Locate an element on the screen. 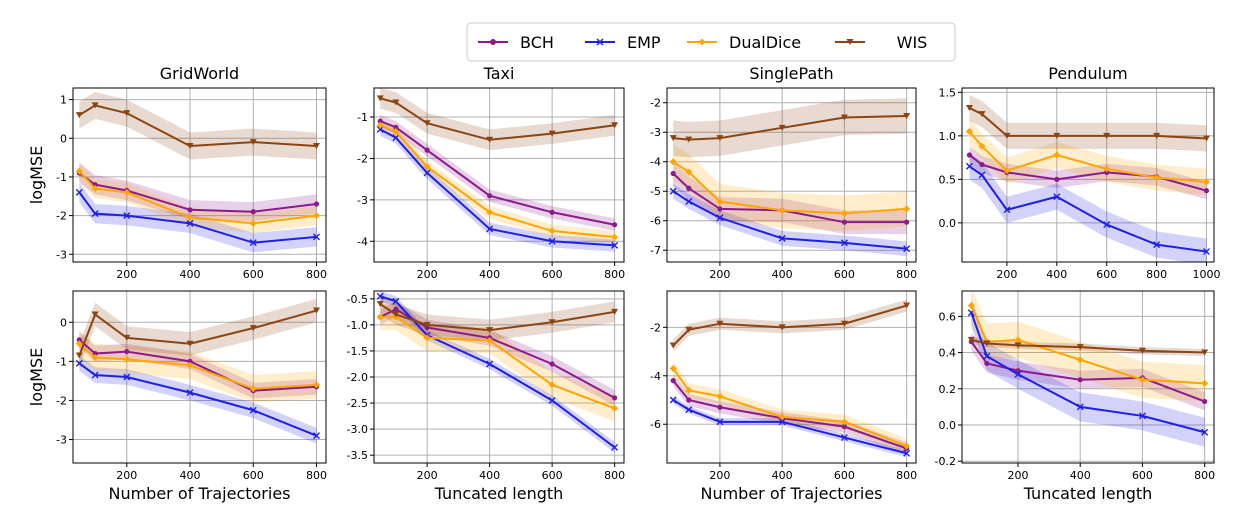  y-tick-label: -4 is located at coordinates (655, 162).